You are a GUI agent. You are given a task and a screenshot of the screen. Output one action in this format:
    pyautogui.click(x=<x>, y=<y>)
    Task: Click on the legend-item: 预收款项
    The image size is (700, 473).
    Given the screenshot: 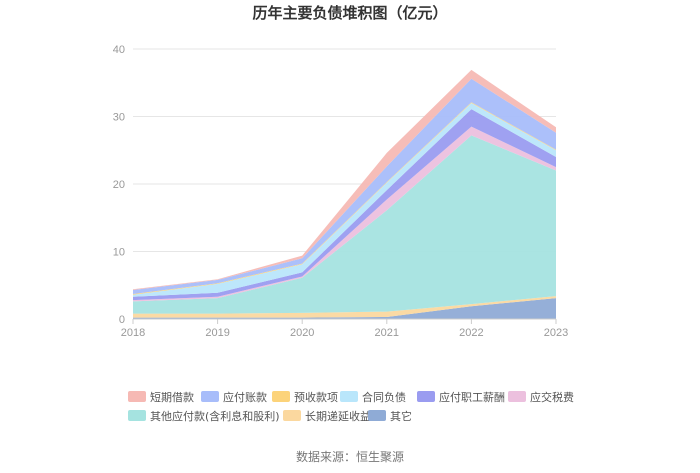 What is the action you would take?
    pyautogui.click(x=305, y=397)
    